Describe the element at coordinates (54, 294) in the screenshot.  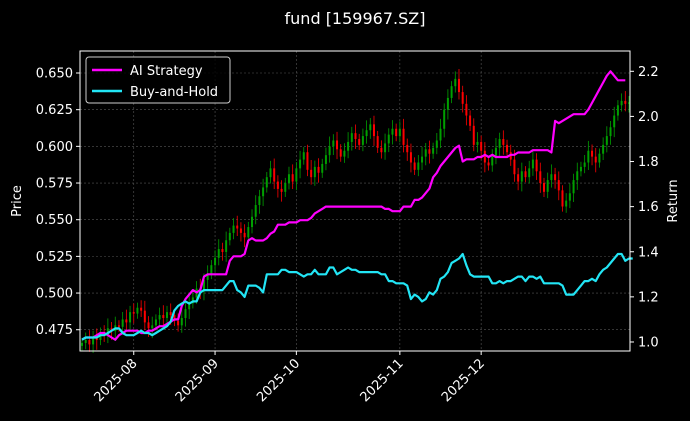
I see `y-left-tick-label: 0.500` at that location.